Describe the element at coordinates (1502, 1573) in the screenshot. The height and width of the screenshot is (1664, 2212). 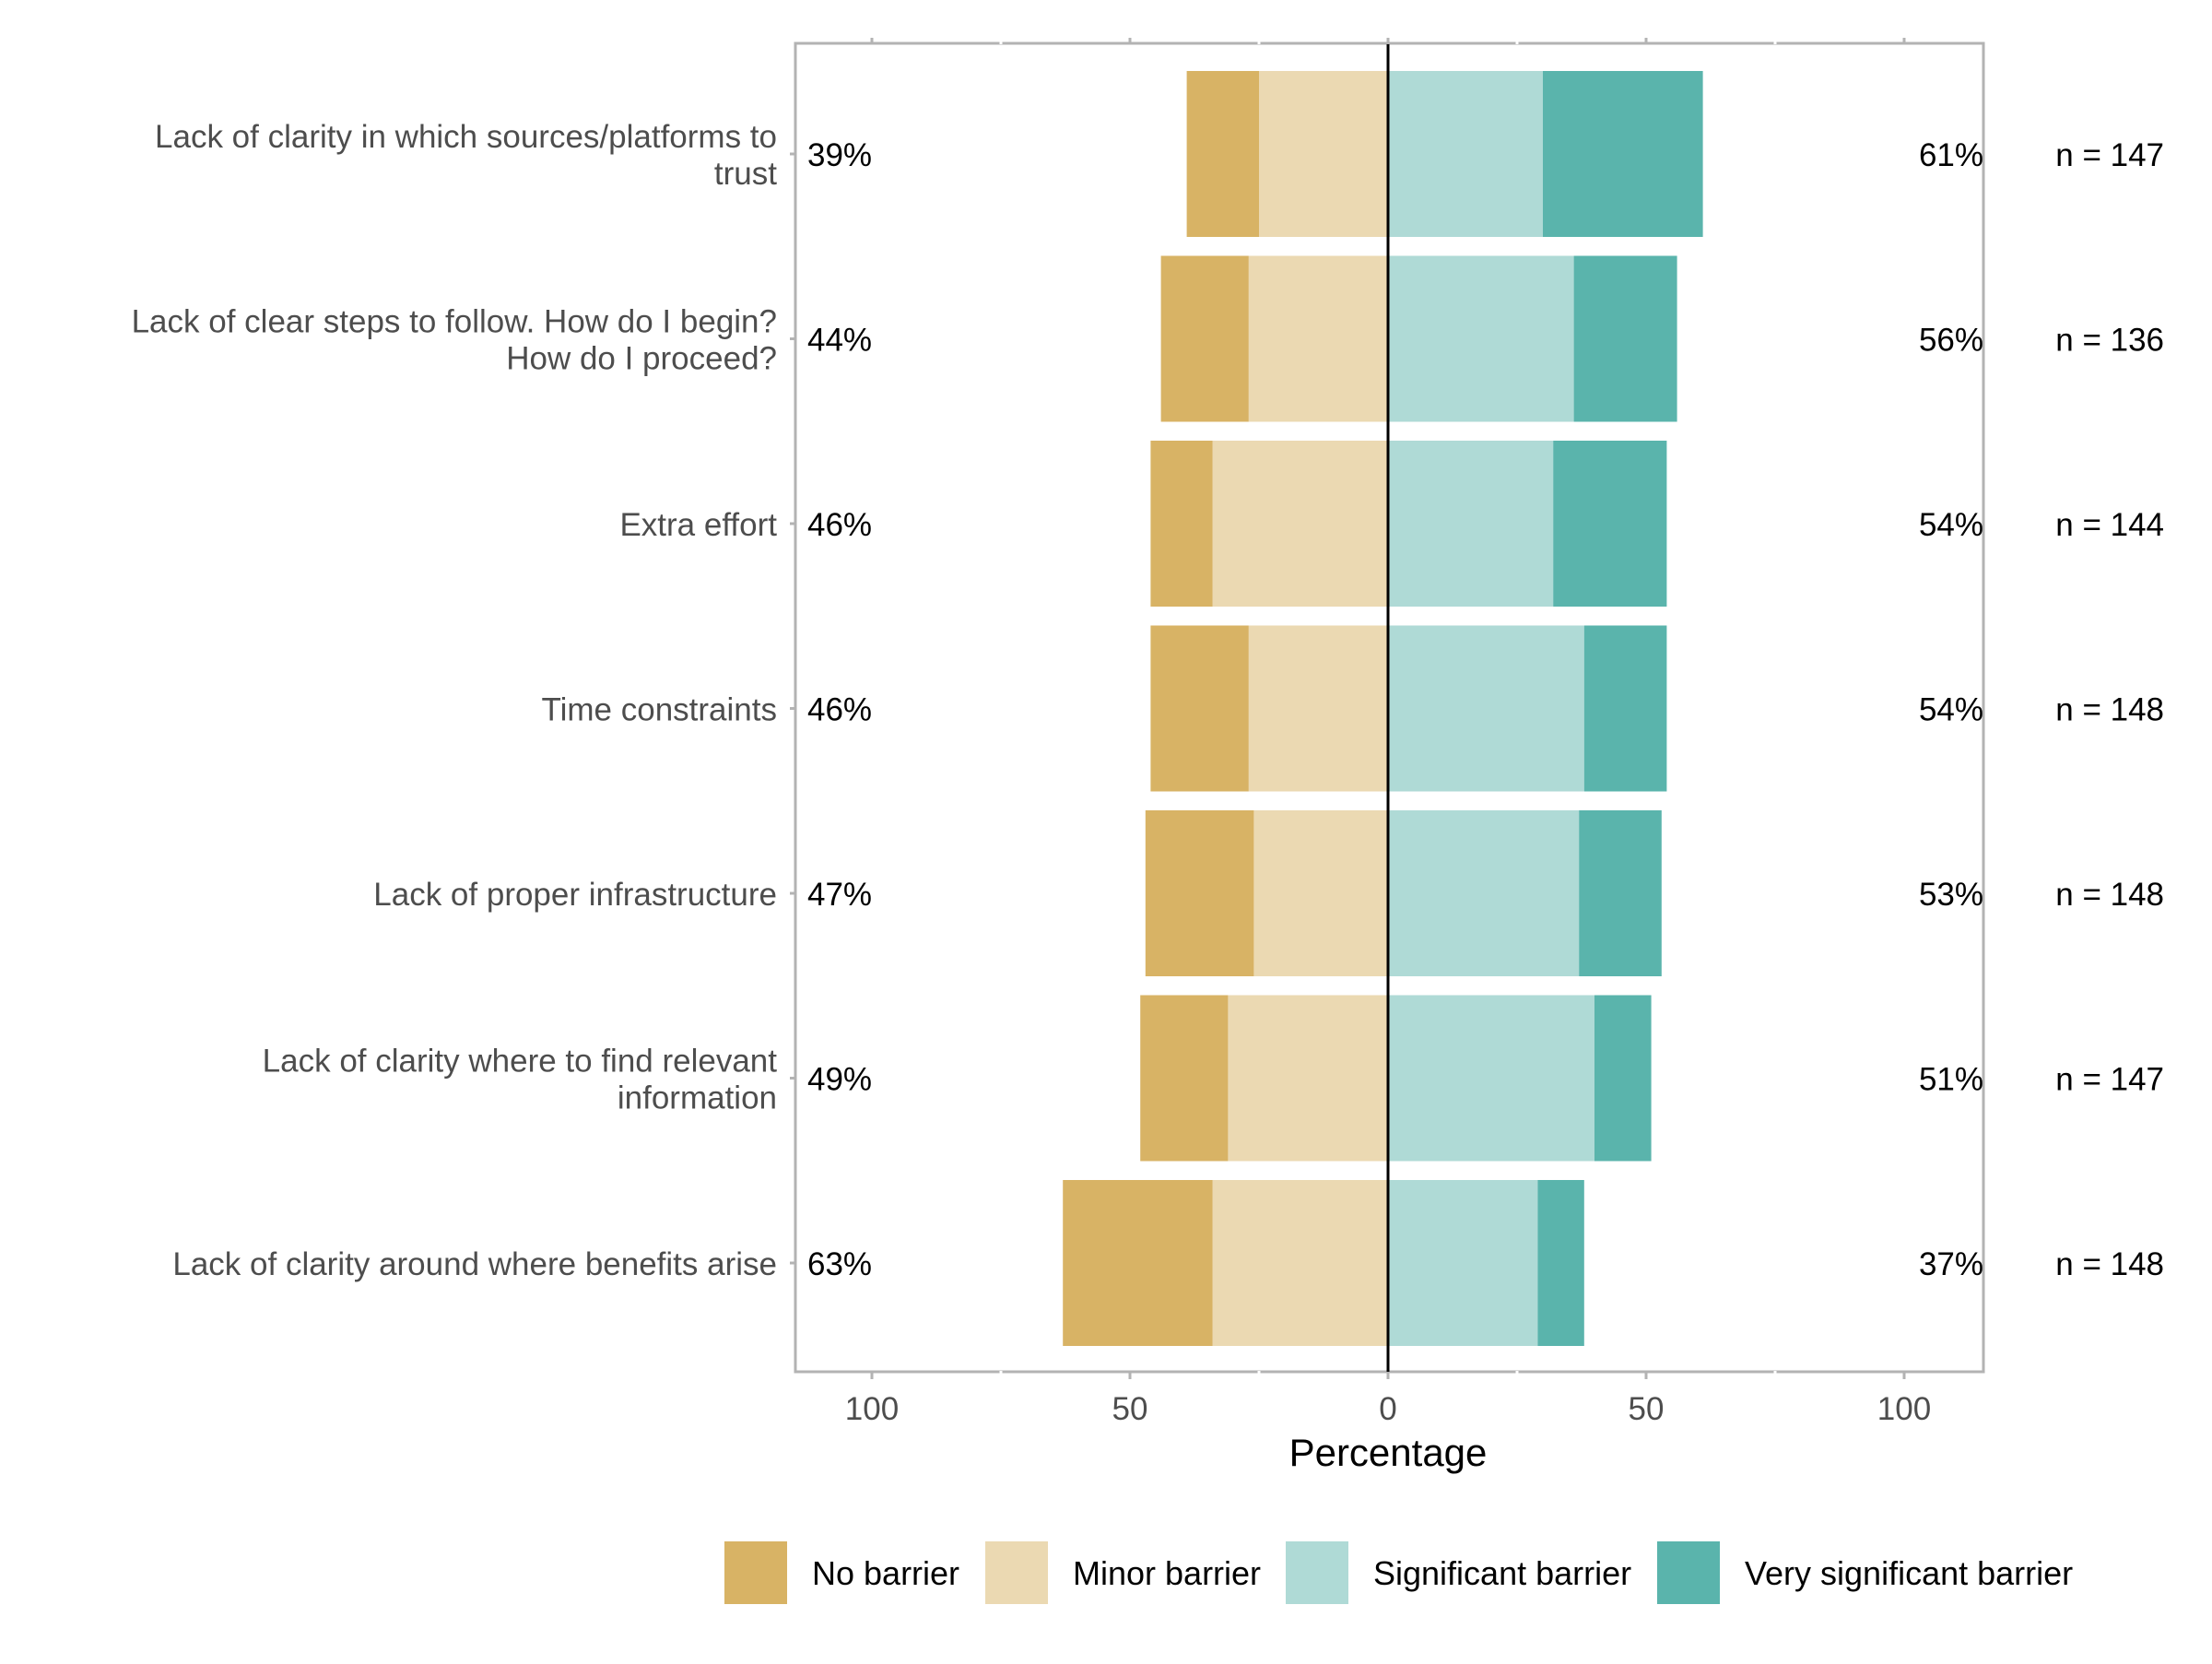
I see `legend-label: Significant barrier` at that location.